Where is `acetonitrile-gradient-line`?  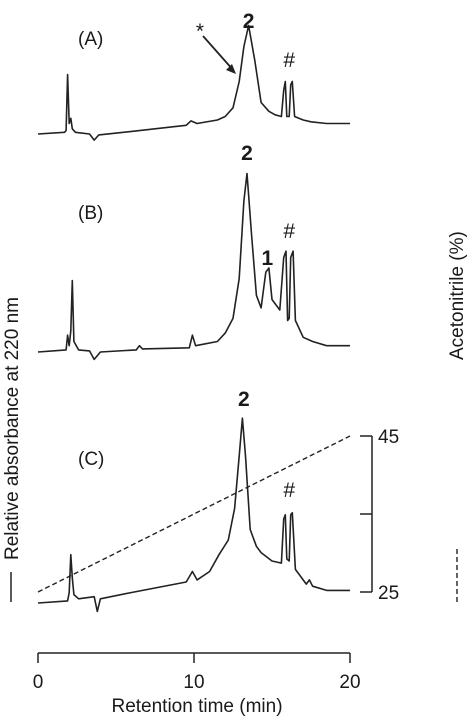
acetonitrile-gradient-line is located at coordinates (194, 514).